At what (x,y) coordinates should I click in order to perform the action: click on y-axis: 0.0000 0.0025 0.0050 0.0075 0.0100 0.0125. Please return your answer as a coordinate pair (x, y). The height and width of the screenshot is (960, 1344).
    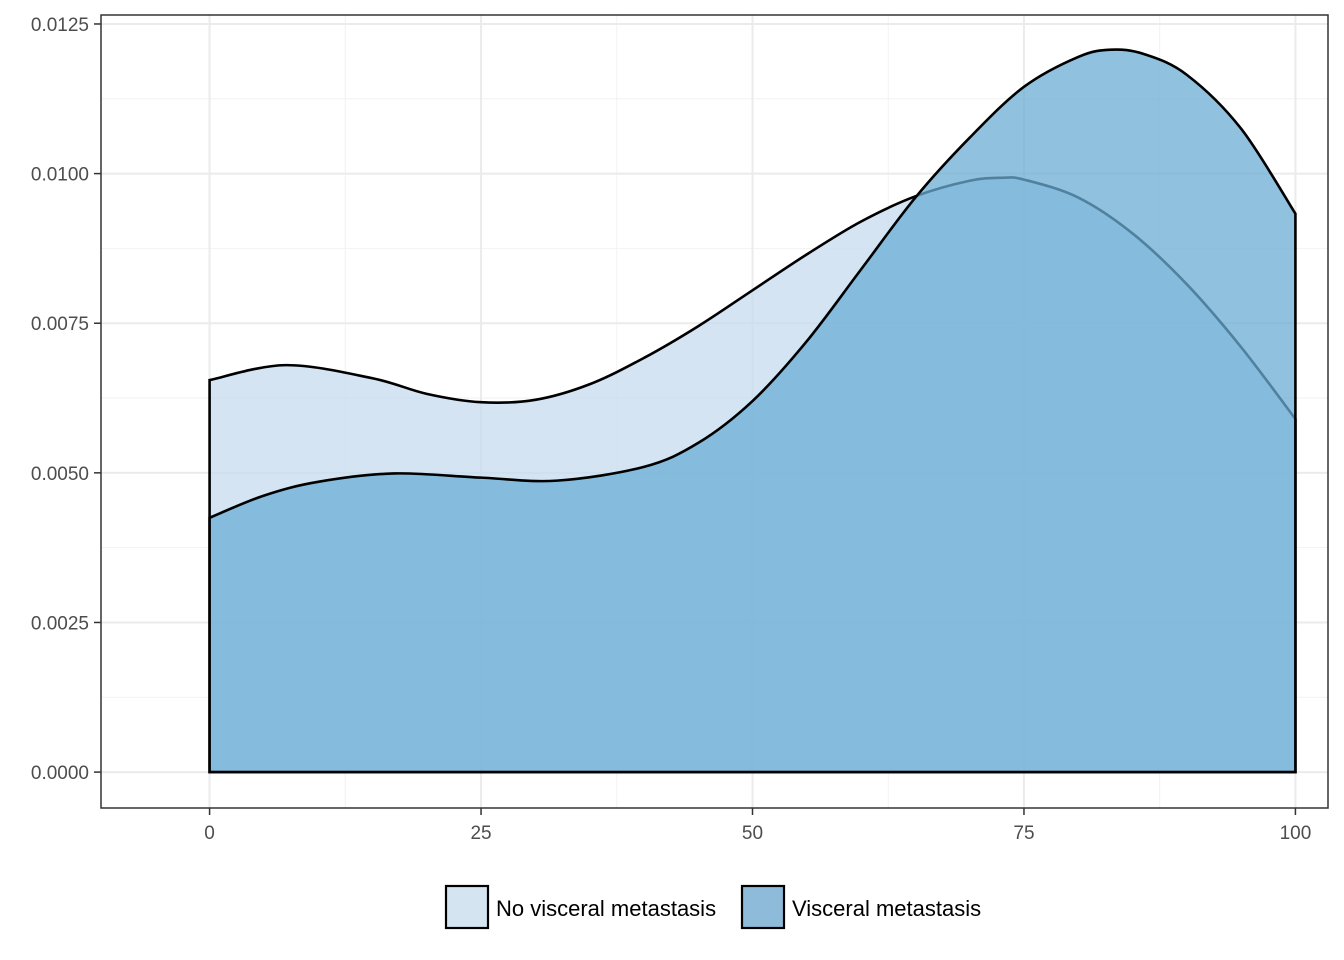
    Looking at the image, I should click on (66, 399).